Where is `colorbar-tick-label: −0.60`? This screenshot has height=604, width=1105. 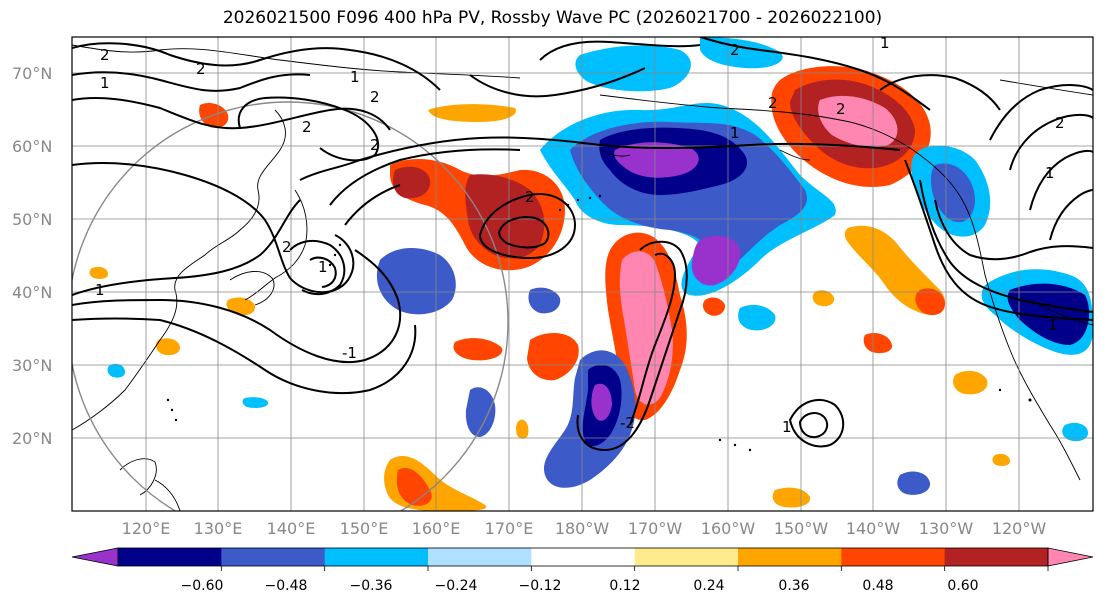
colorbar-tick-label: −0.60 is located at coordinates (202, 586).